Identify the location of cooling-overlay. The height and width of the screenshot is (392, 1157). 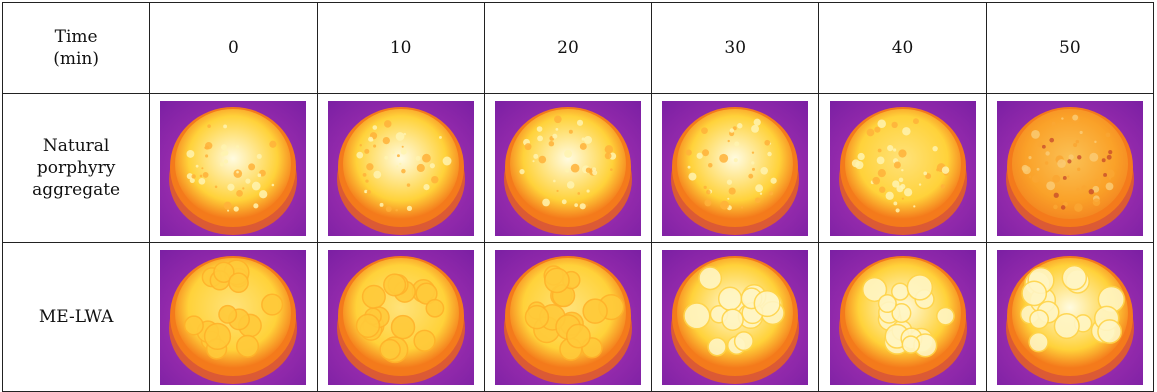
(1069, 163).